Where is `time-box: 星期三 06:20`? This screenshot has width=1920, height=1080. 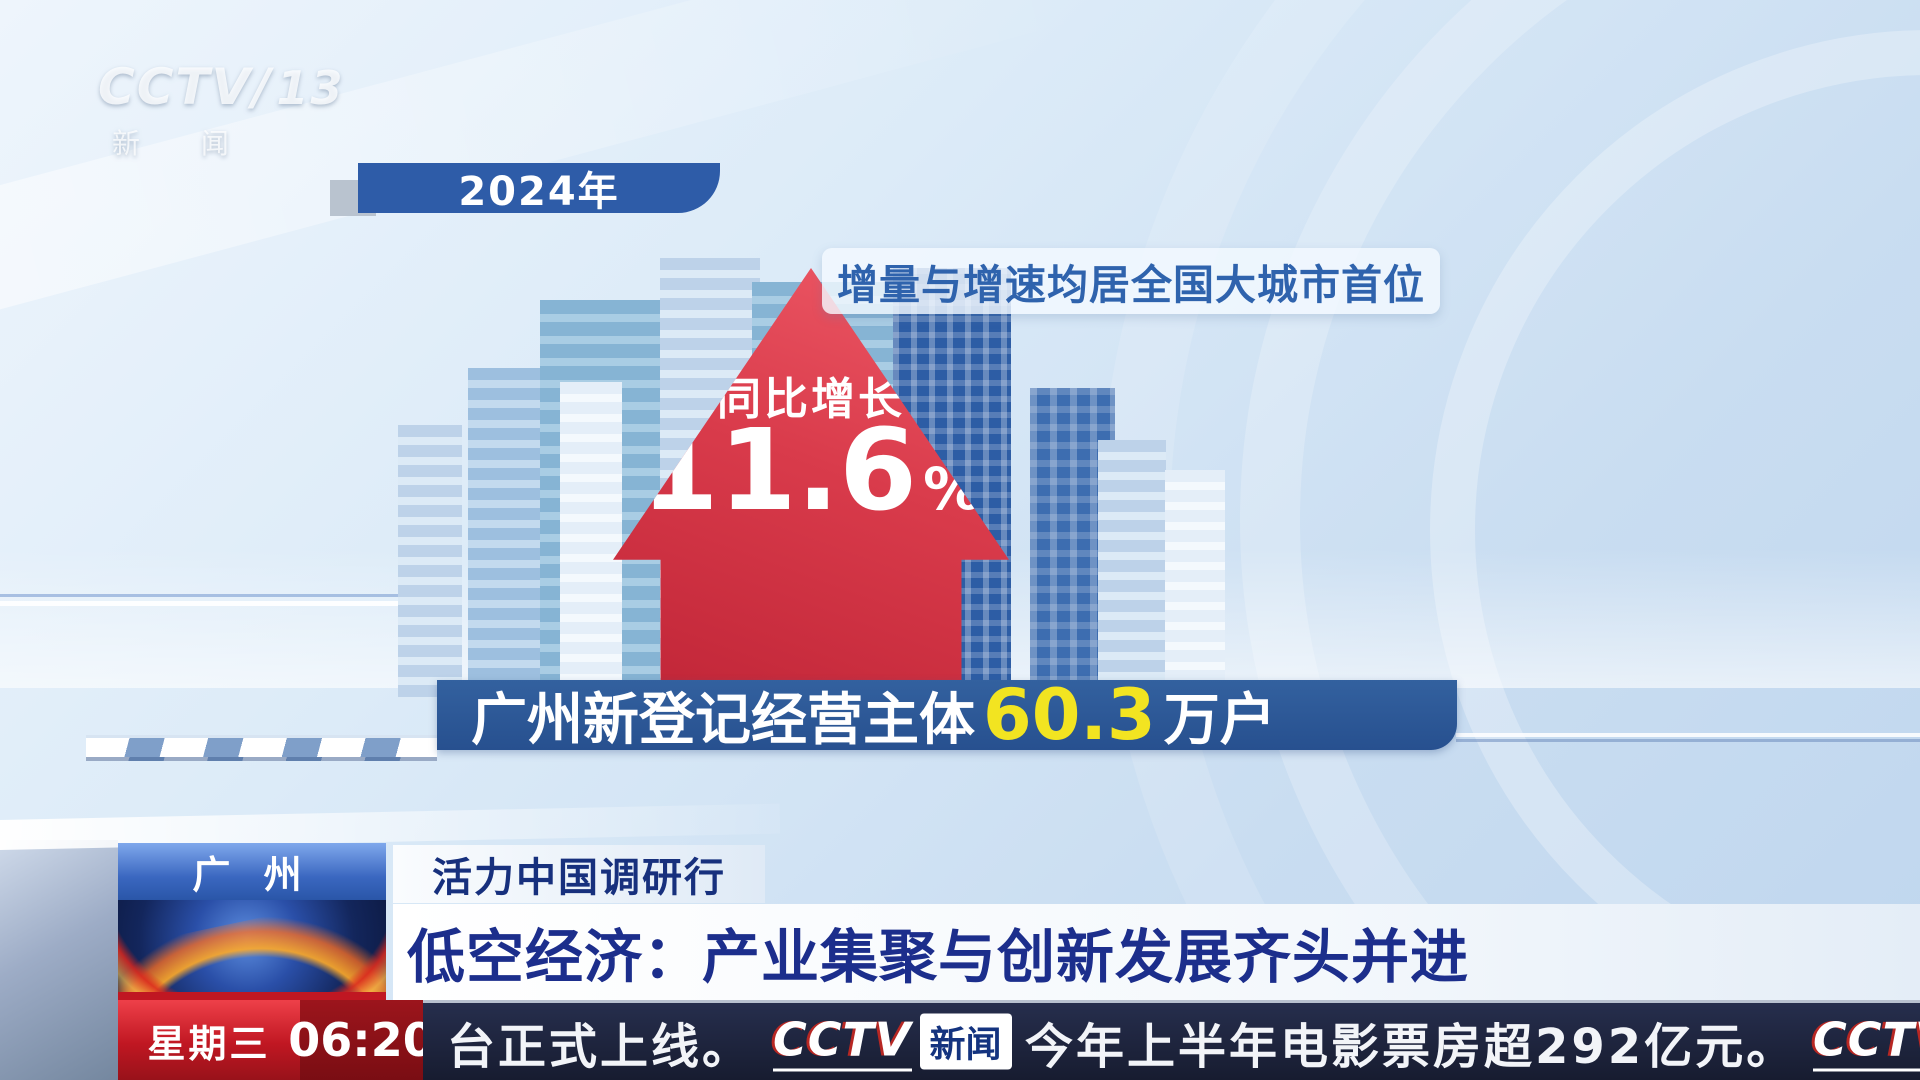 time-box: 星期三 06:20 is located at coordinates (276, 1040).